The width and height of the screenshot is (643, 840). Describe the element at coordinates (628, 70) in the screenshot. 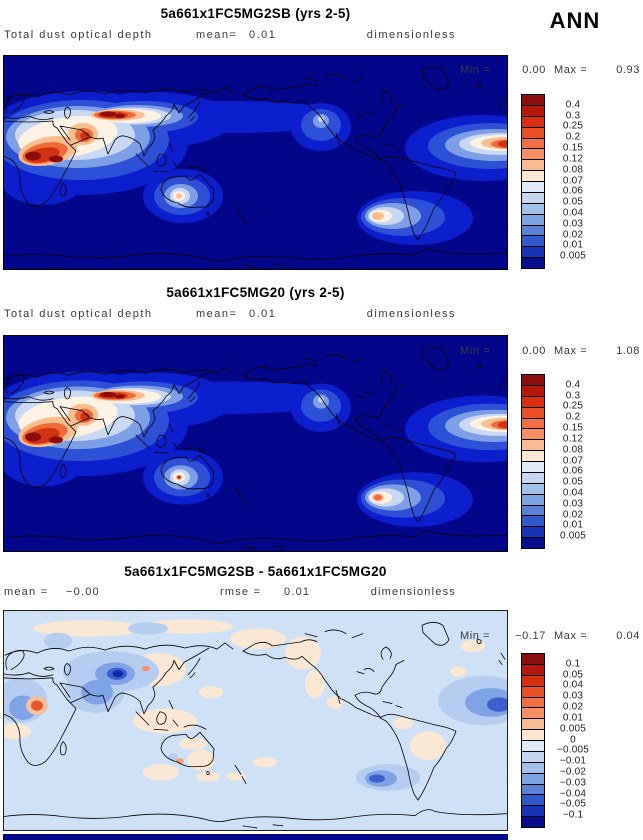

I see `max-value: 0.93` at that location.